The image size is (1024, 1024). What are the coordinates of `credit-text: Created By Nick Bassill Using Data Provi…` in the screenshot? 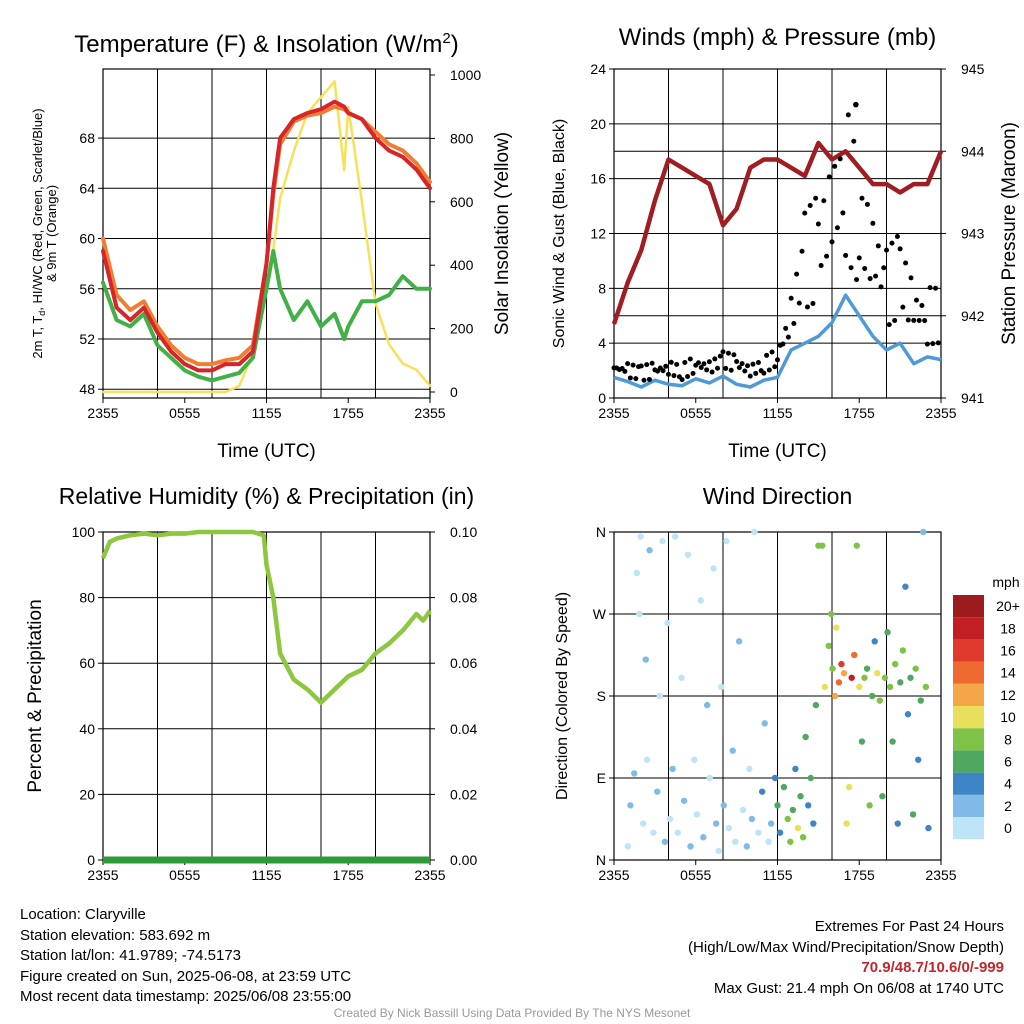 It's located at (512, 1013).